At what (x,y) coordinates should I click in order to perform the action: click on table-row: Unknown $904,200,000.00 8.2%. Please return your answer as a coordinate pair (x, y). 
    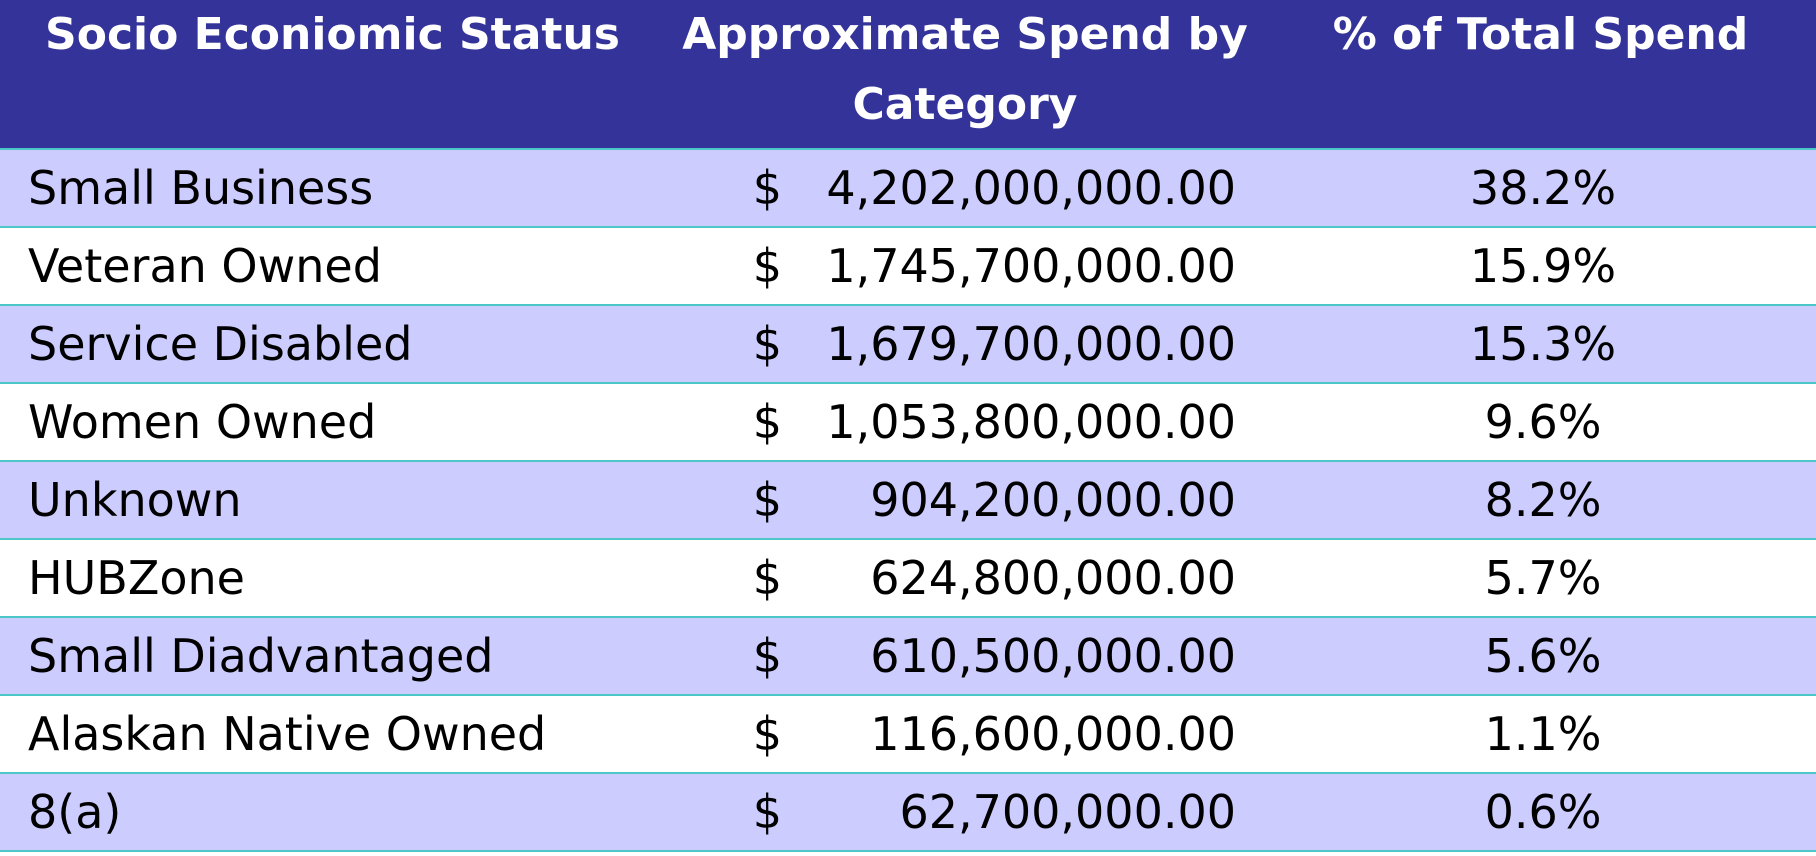
    Looking at the image, I should click on (908, 501).